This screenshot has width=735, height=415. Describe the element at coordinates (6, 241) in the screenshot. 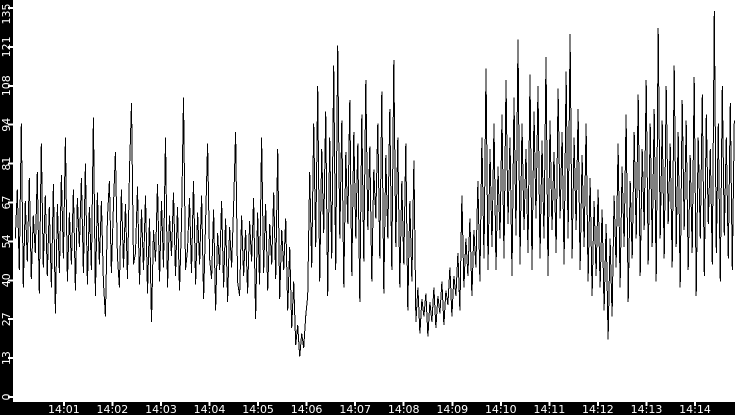

I see `y-tick-label: 54` at that location.